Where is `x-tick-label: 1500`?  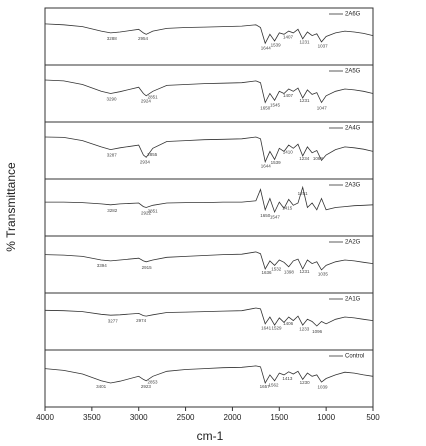
x-tick-label: 1500 is located at coordinates (279, 417).